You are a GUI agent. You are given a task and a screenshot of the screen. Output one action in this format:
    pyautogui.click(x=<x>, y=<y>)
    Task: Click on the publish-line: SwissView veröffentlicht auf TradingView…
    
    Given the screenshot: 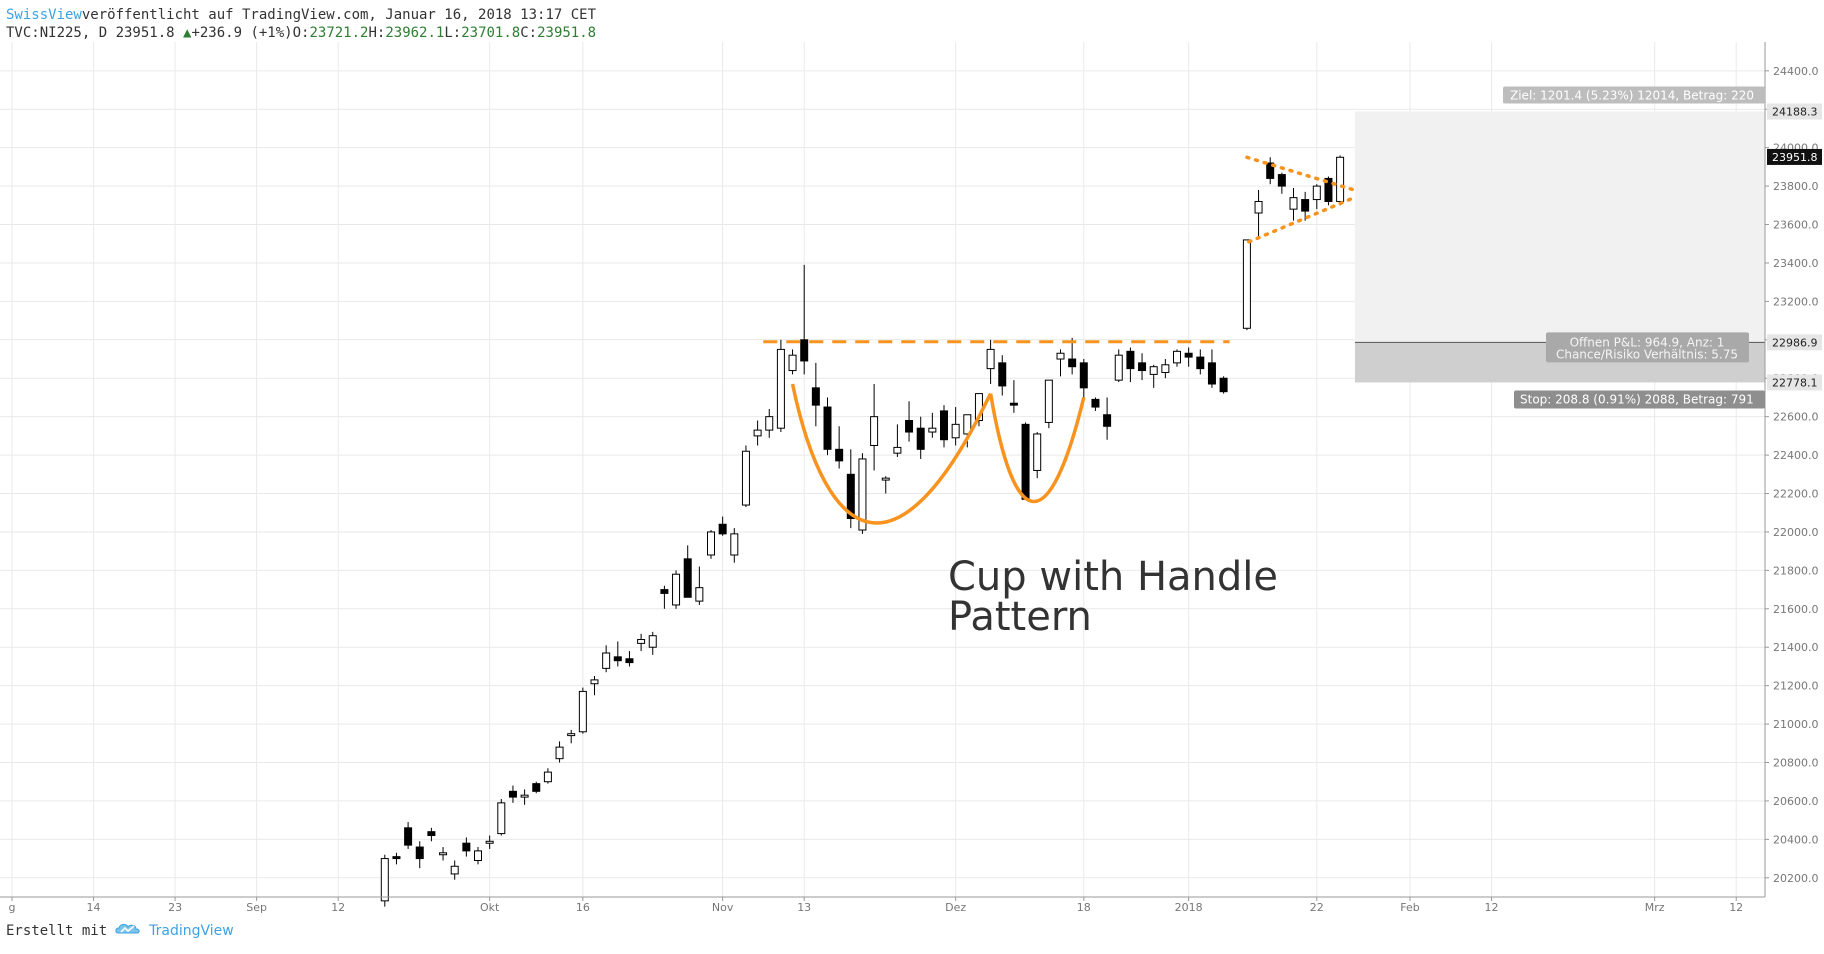 What is the action you would take?
    pyautogui.click(x=301, y=15)
    